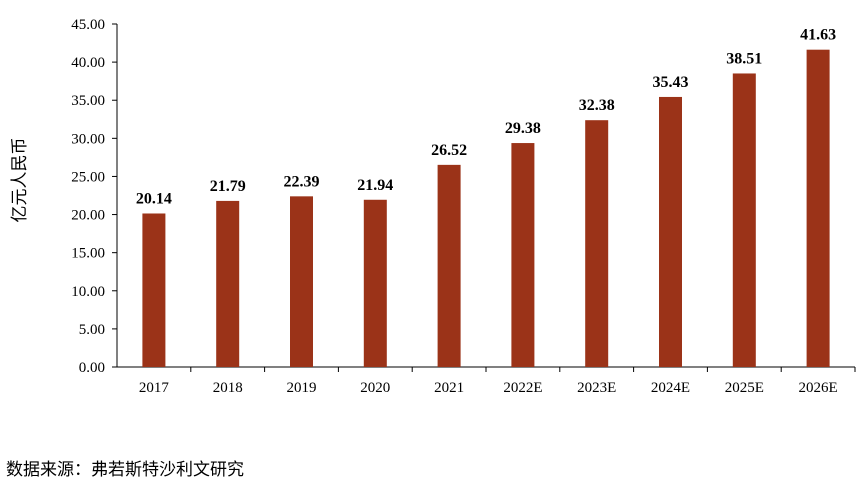  Describe the element at coordinates (92, 330) in the screenshot. I see `y-tick-label: 5.00` at that location.